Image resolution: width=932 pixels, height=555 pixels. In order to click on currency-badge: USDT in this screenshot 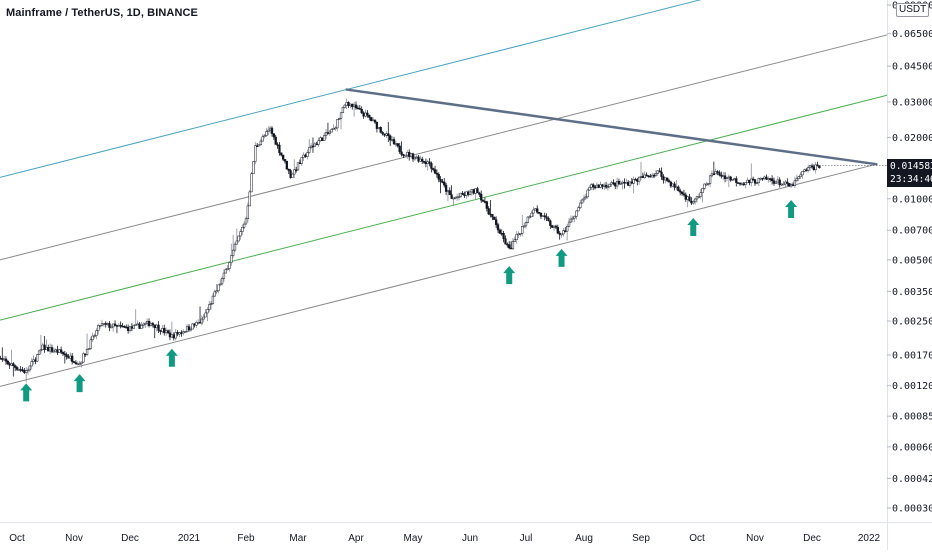, I will do `click(913, 10)`.